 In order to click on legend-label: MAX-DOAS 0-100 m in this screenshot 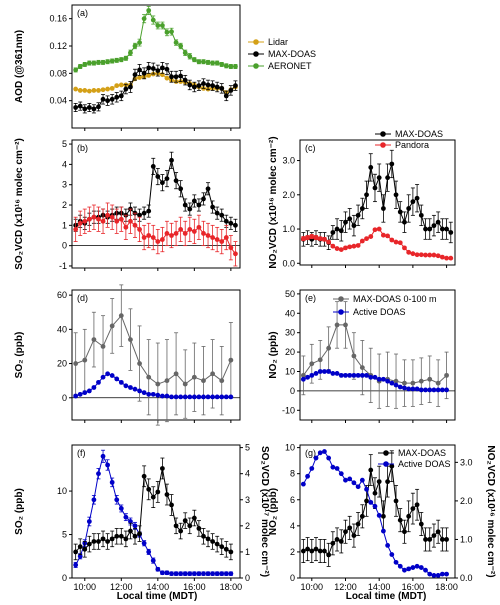, I will do `click(395, 299)`.